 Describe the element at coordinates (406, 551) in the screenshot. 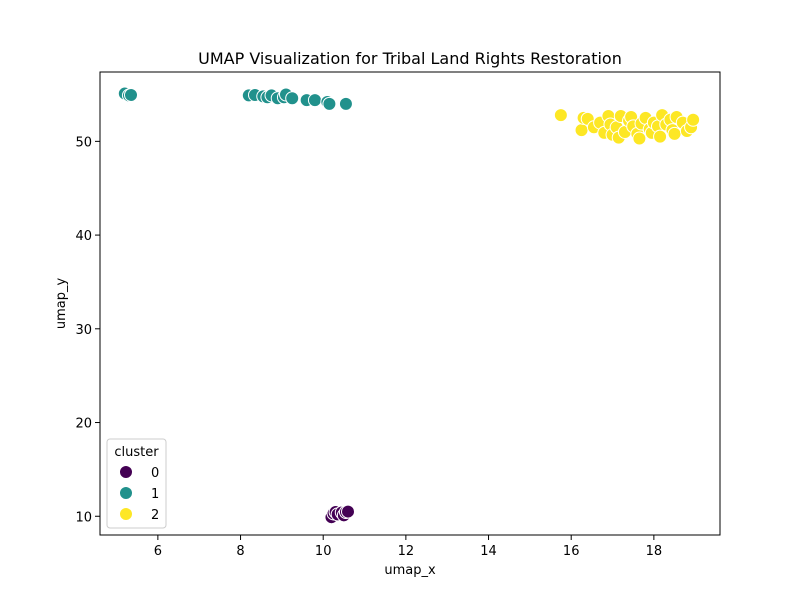

I see `x-tick-label: 12` at that location.